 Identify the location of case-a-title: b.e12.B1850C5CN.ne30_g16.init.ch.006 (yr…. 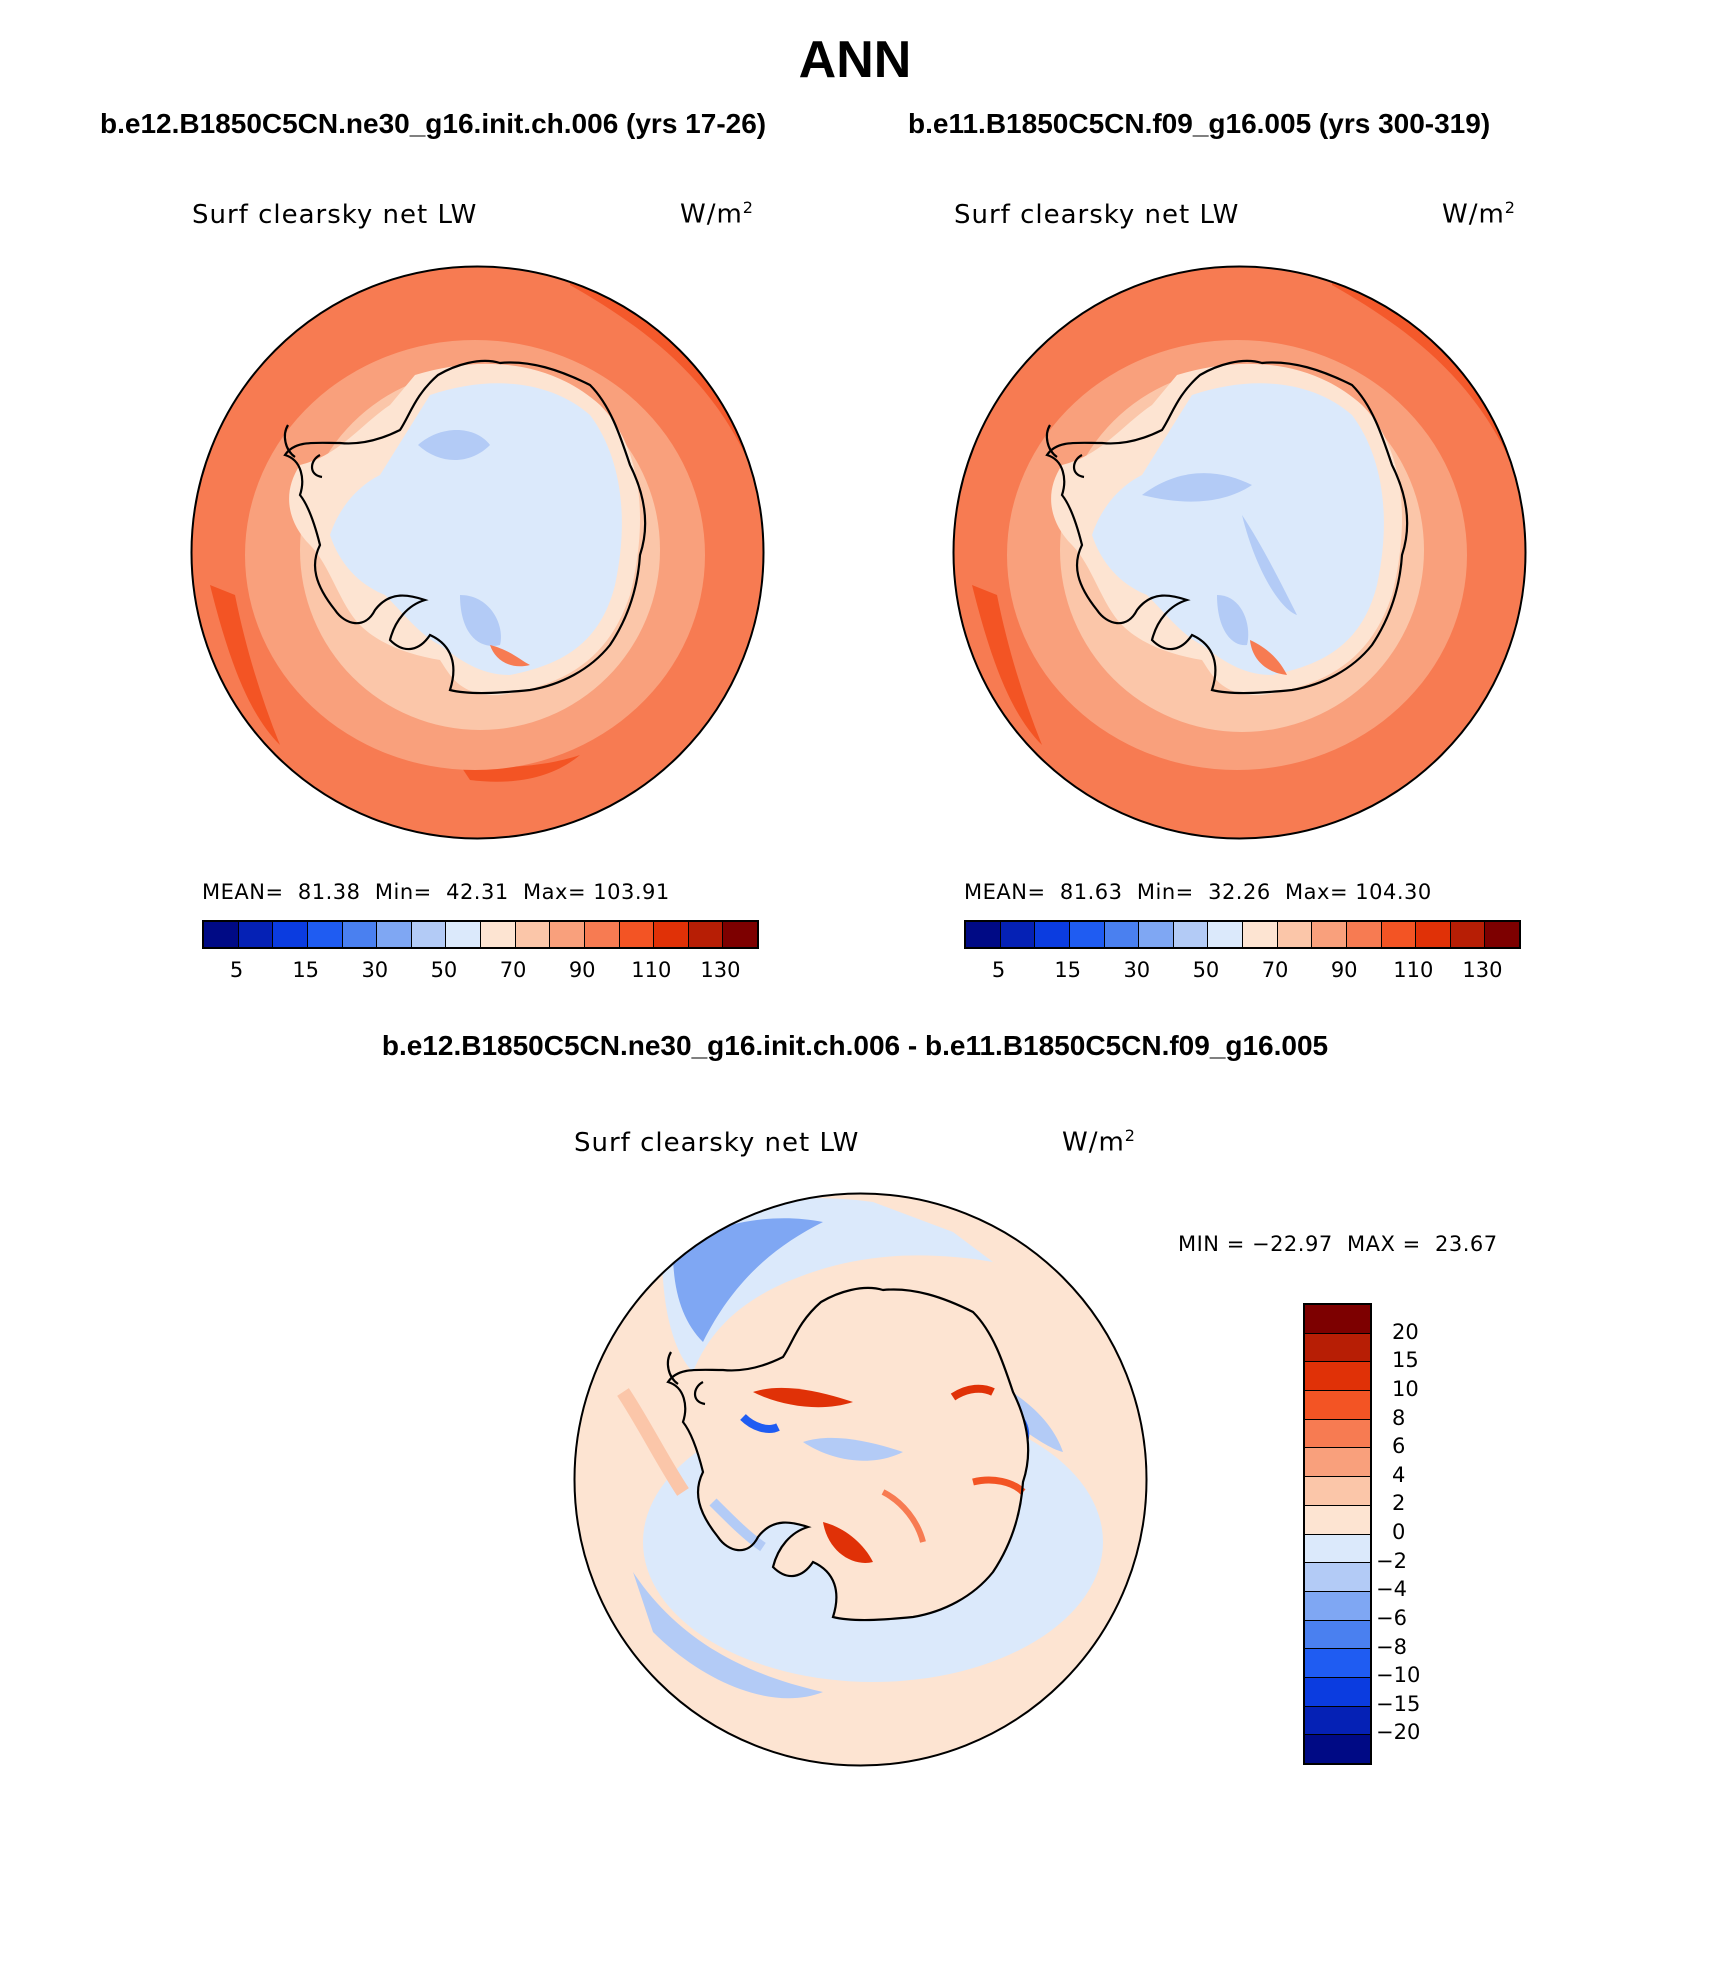
(433, 123).